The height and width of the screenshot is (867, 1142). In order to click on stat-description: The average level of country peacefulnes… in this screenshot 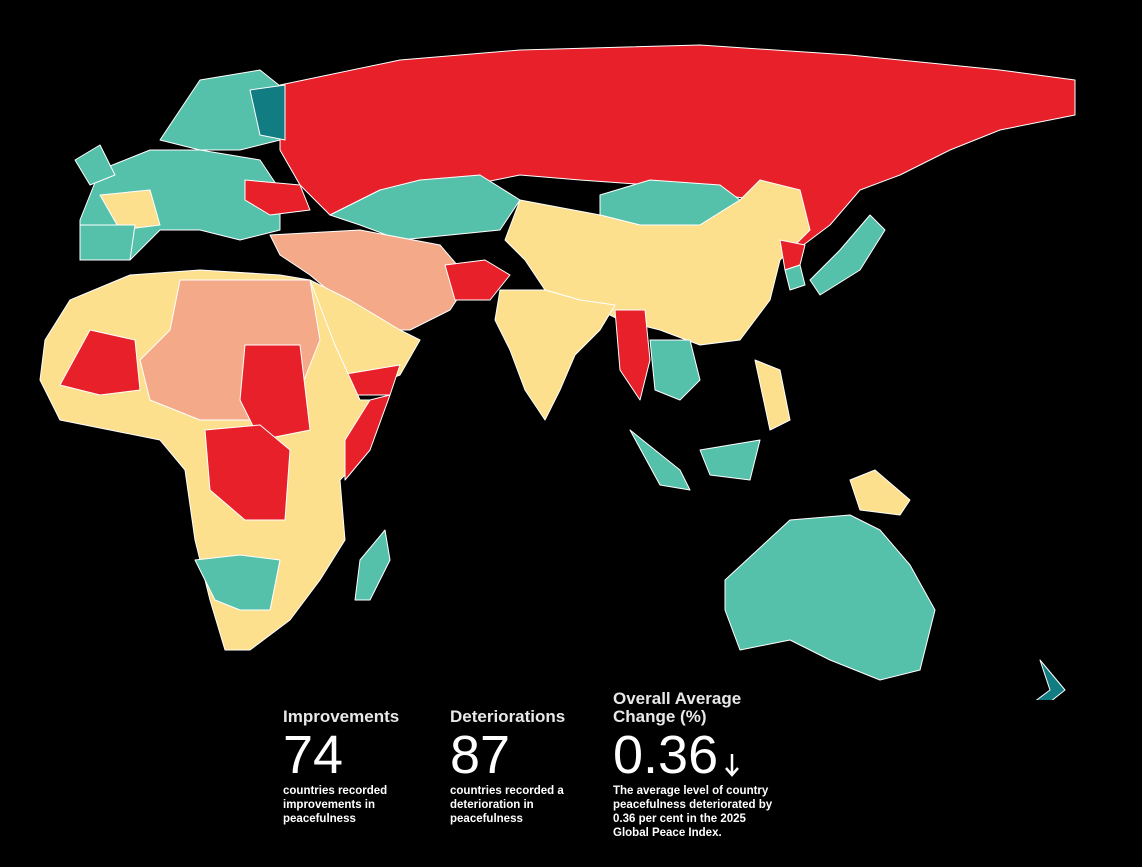, I will do `click(693, 812)`.